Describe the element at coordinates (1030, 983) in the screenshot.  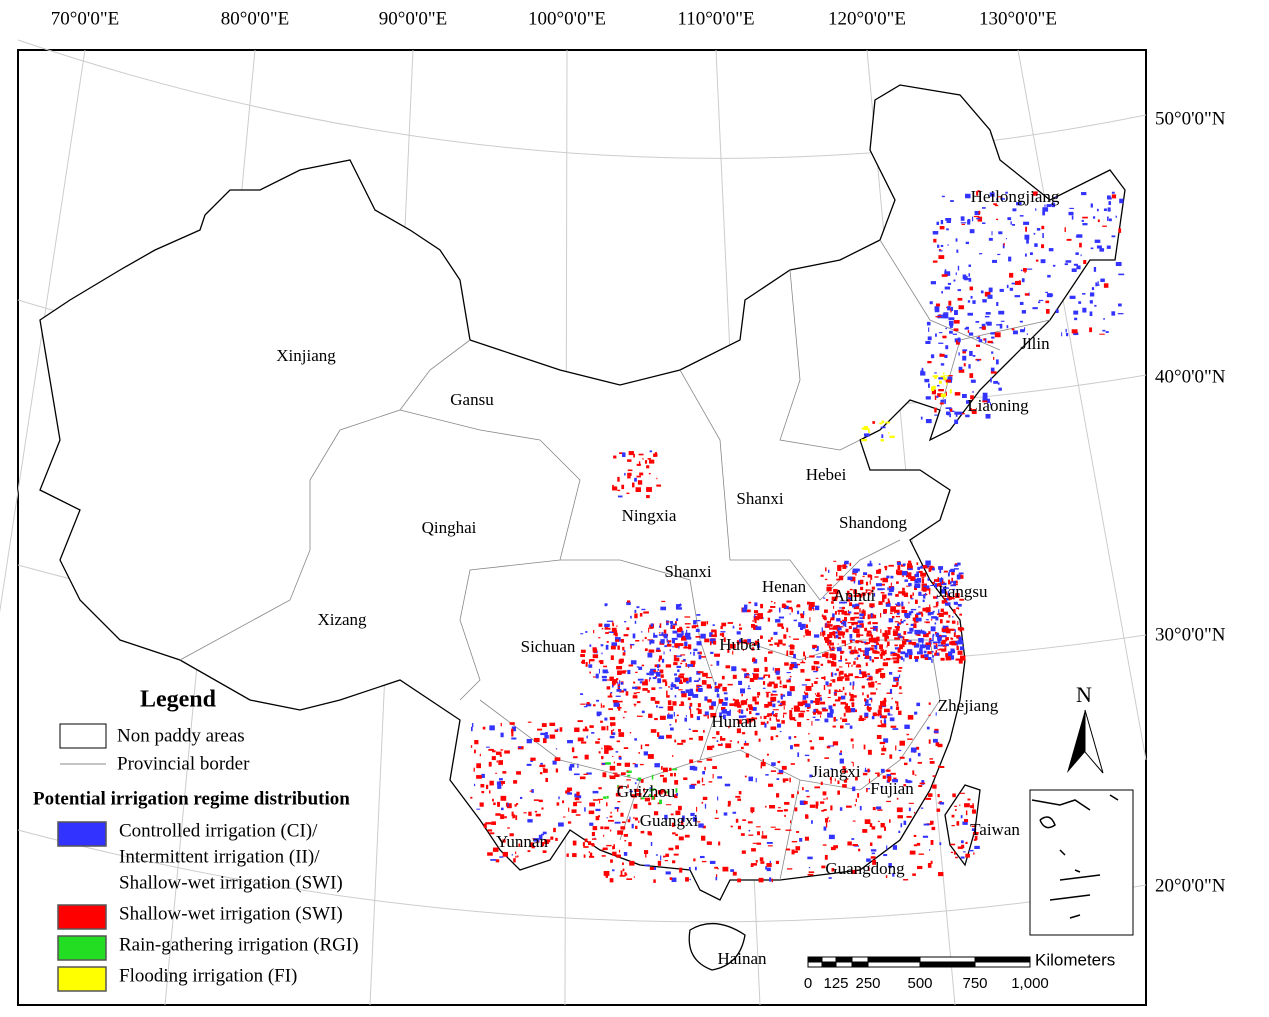
I see `scale-label: 1,000` at that location.